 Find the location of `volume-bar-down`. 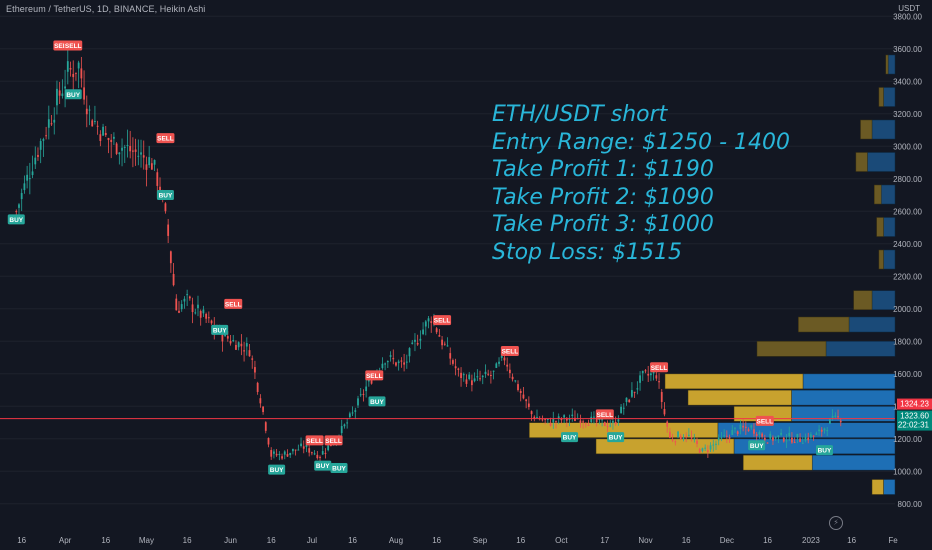

volume-bar-down is located at coordinates (881, 259).